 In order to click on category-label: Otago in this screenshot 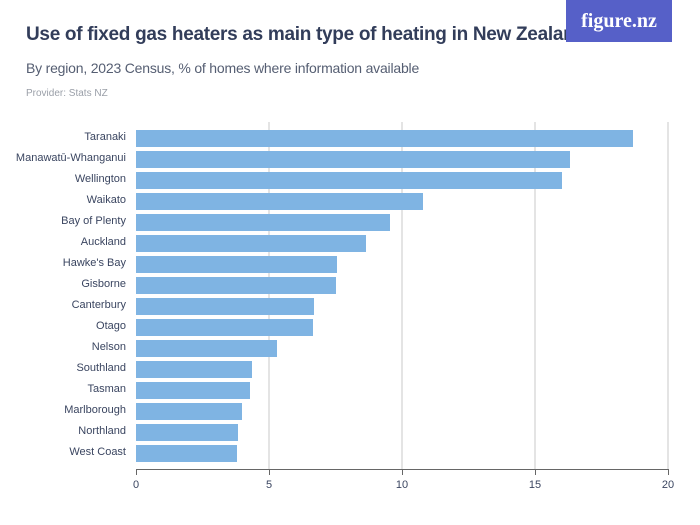, I will do `click(111, 326)`.